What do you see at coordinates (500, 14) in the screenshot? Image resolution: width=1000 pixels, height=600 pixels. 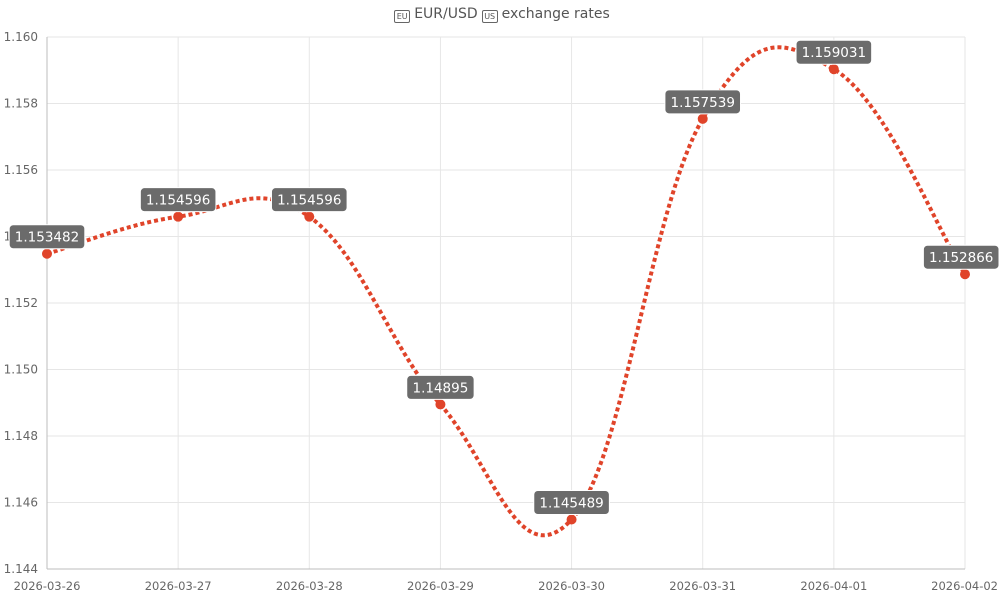 I see `chart-title: EU EUR/USD US exchange rates` at bounding box center [500, 14].